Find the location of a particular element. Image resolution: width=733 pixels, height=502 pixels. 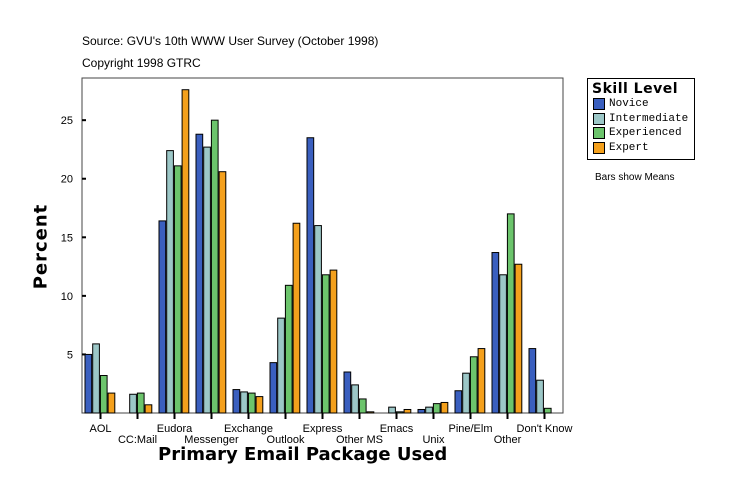

x-axis-label: Primary Email Package Used is located at coordinates (303, 454).